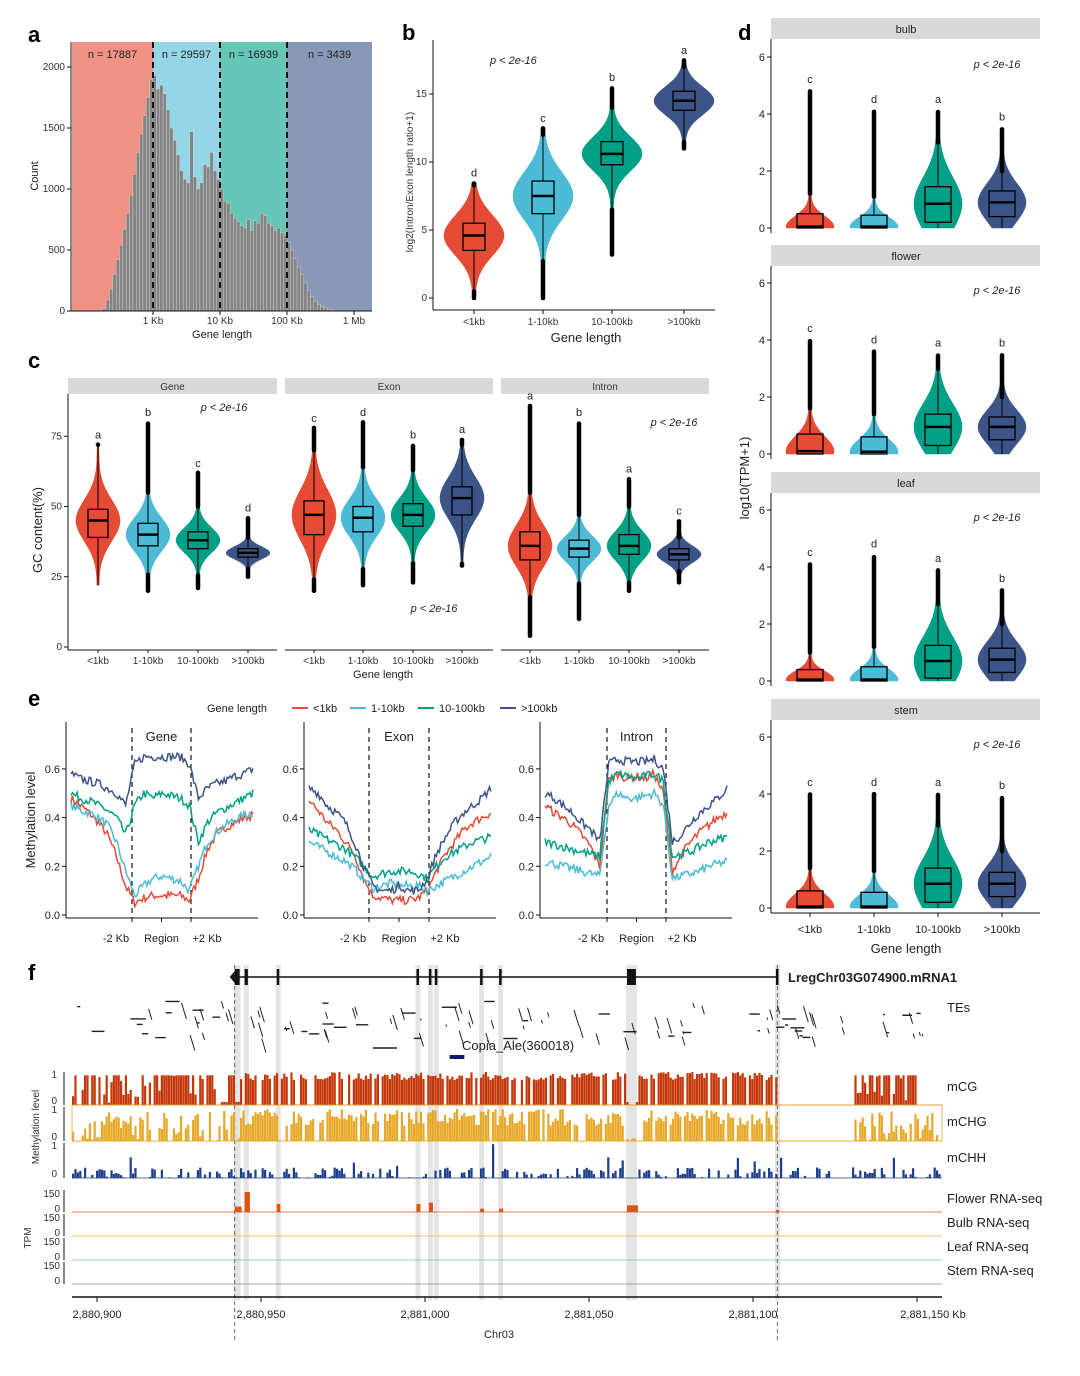  Describe the element at coordinates (579, 413) in the screenshot. I see `significance-letter: b` at that location.